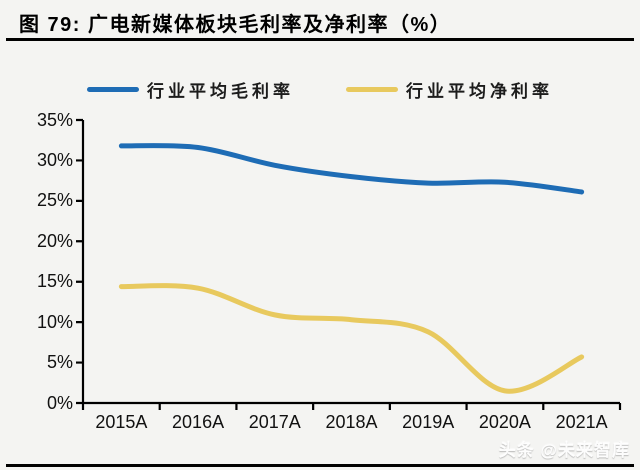 The height and width of the screenshot is (470, 640). I want to click on y-tick-label: 35%, so click(54, 119).